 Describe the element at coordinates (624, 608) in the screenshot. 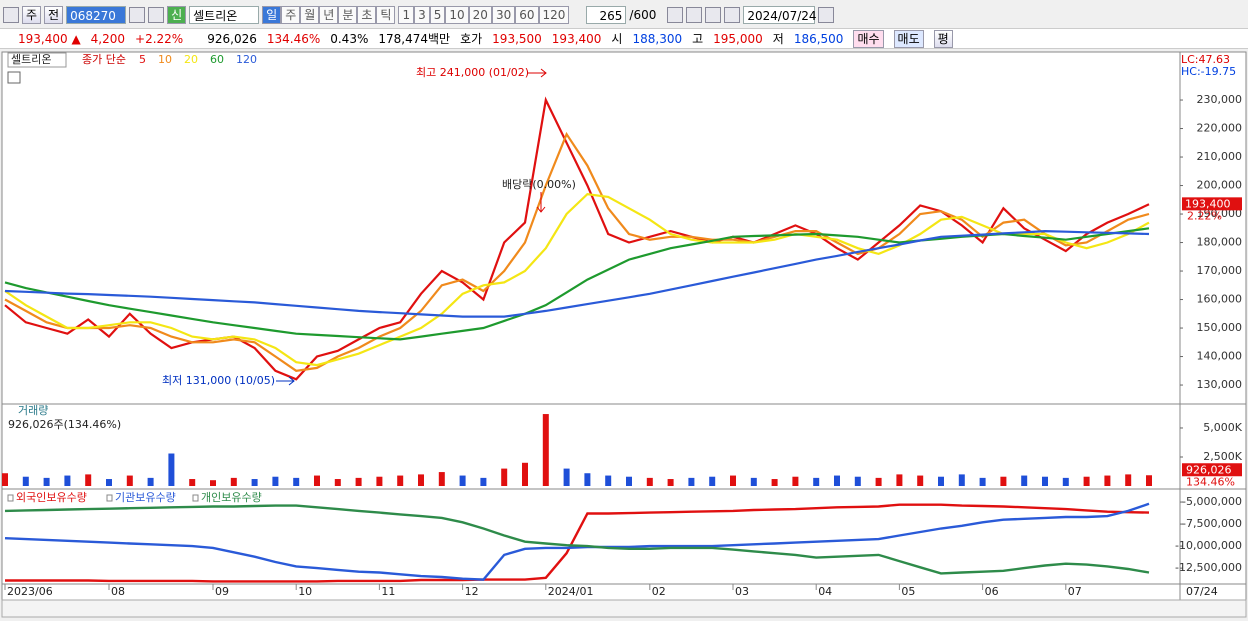

I see `scrollbar` at that location.